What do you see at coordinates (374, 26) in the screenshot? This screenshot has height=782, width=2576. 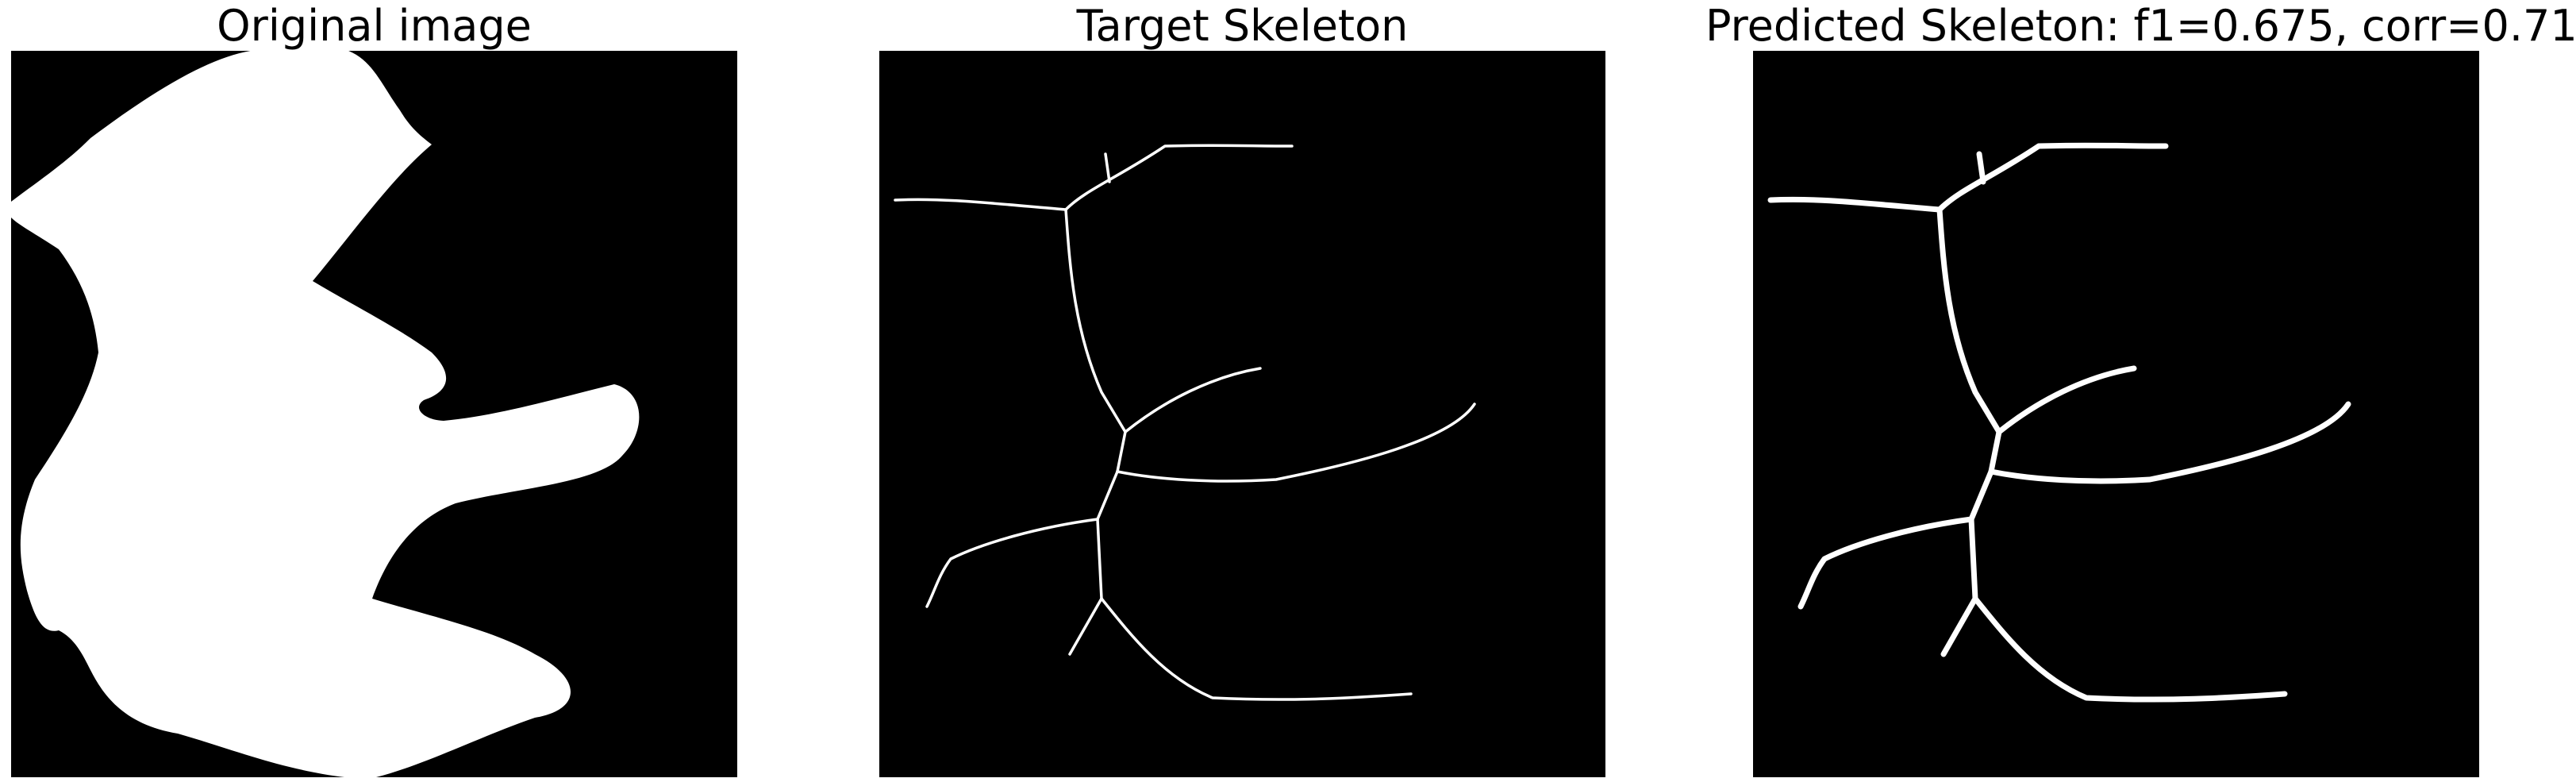 I see `panel-title-original: Original image` at bounding box center [374, 26].